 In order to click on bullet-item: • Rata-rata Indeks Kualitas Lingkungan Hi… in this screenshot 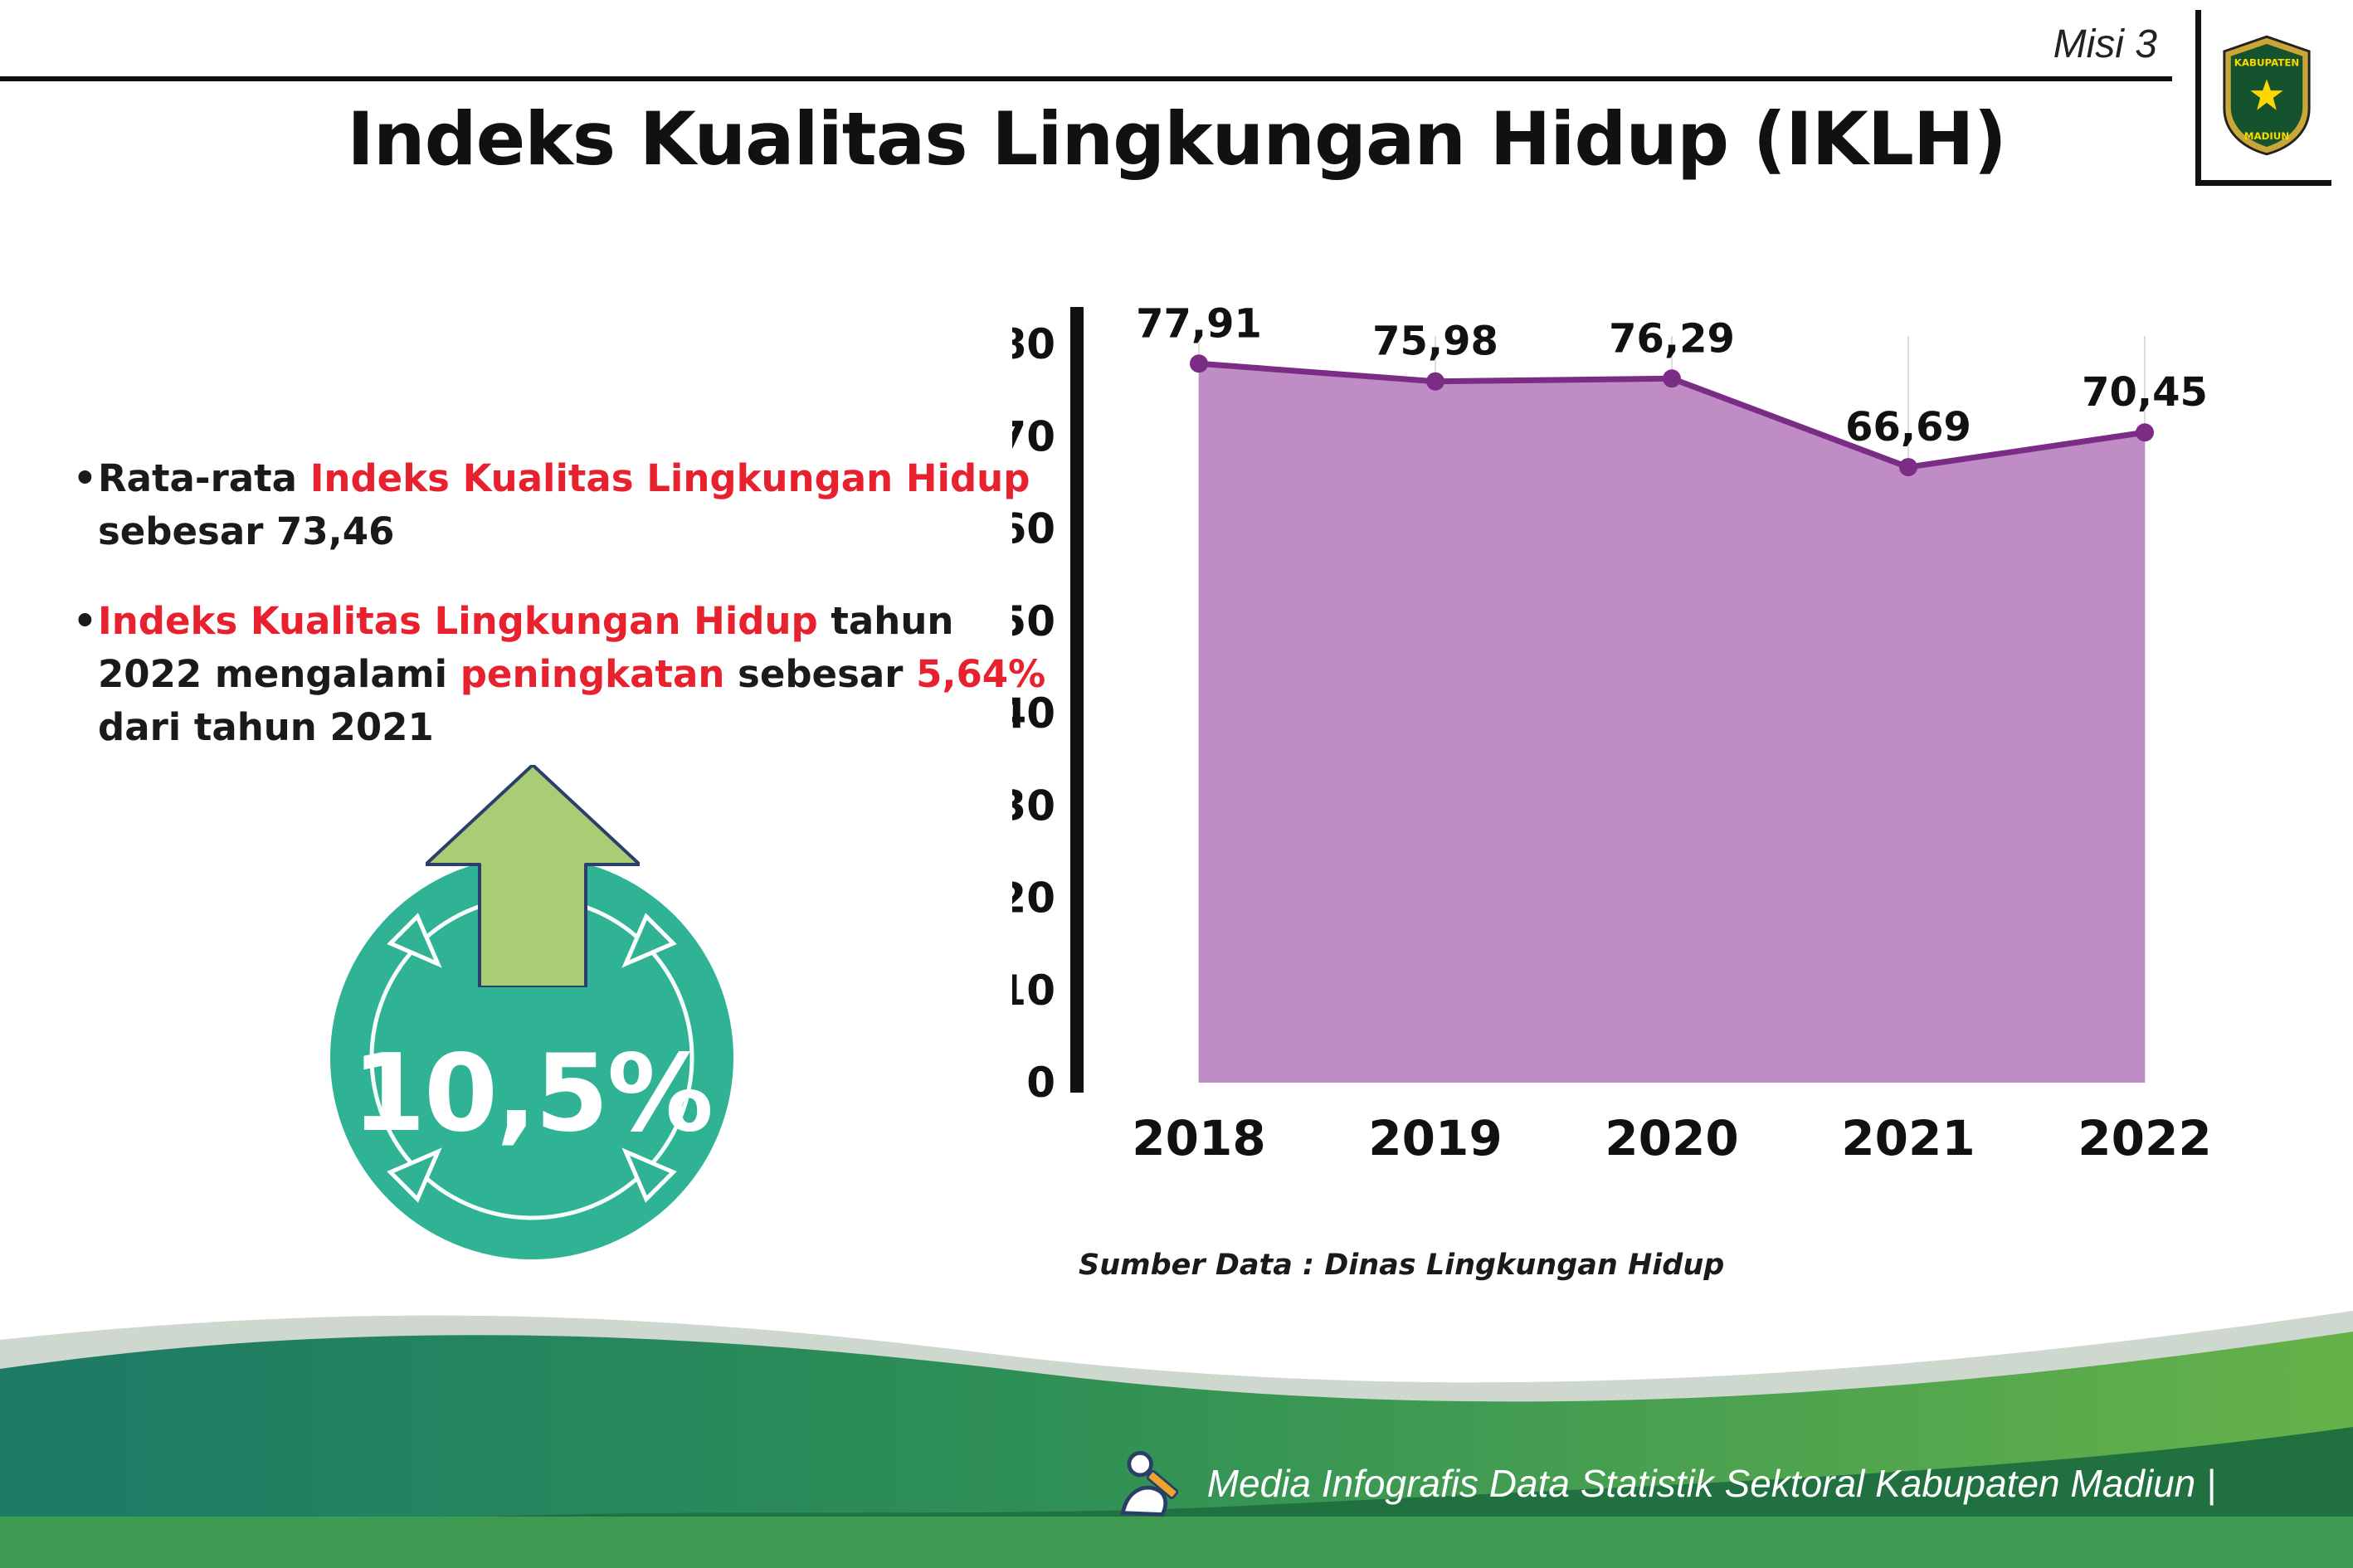, I will do `click(566, 505)`.